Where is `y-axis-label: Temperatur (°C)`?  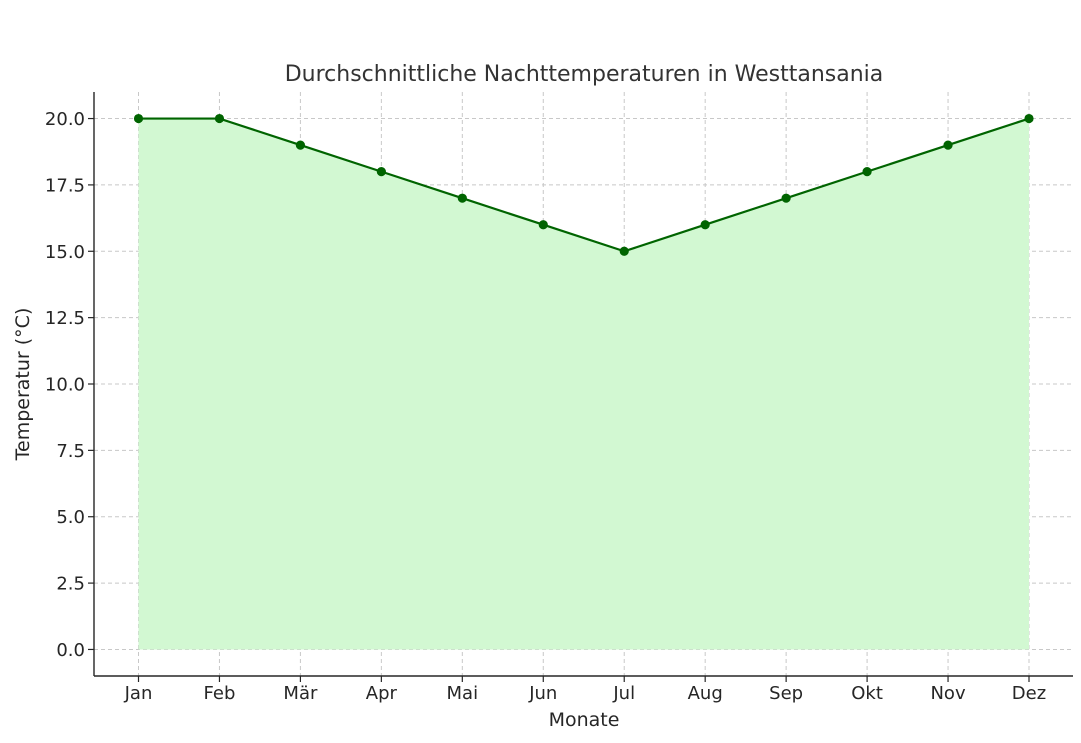
y-axis-label: Temperatur (°C) is located at coordinates (23, 385).